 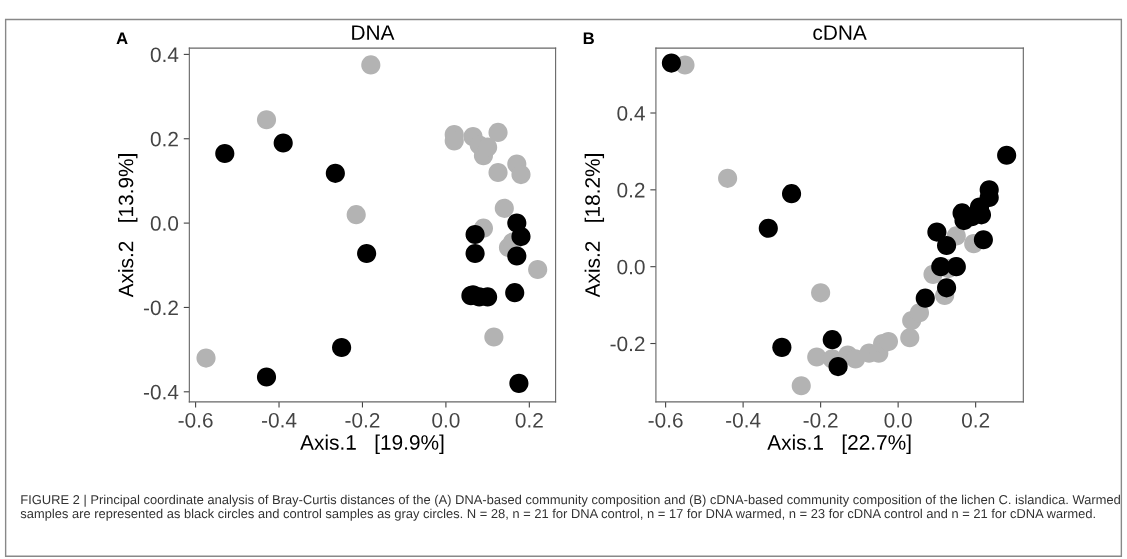 What do you see at coordinates (372, 444) in the screenshot?
I see `x-axis-title: Axis.1 [19.9%]` at bounding box center [372, 444].